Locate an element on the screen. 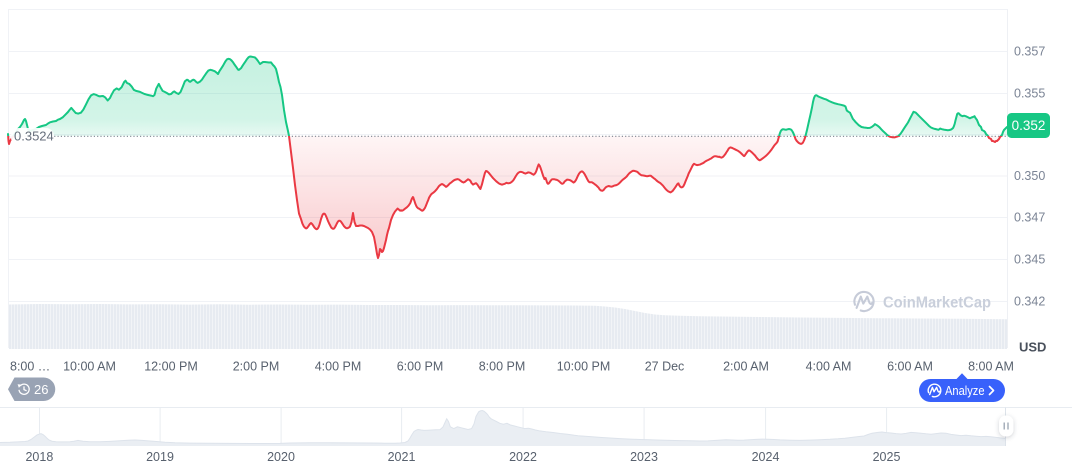 Image resolution: width=1072 pixels, height=470 pixels. svg-text: 2018 is located at coordinates (39, 457).